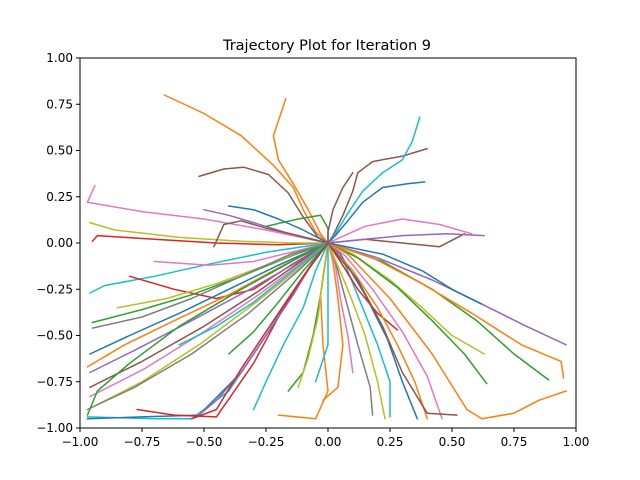  What do you see at coordinates (59, 197) in the screenshot?
I see `y-tick-label: 0.25` at bounding box center [59, 197].